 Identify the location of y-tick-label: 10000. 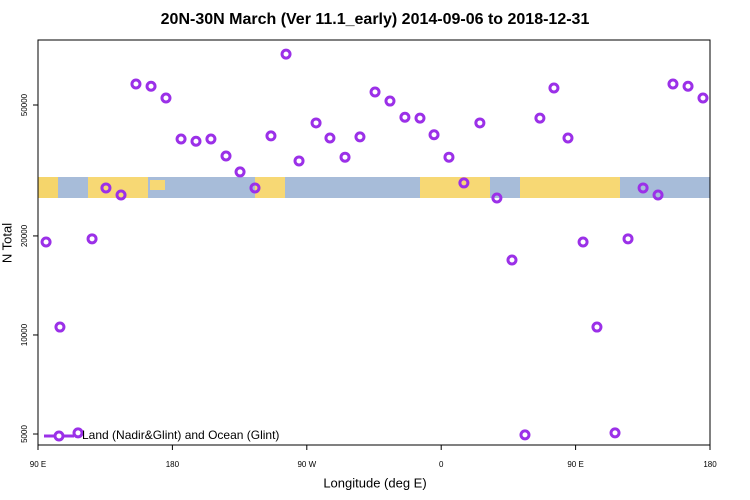
(24, 334).